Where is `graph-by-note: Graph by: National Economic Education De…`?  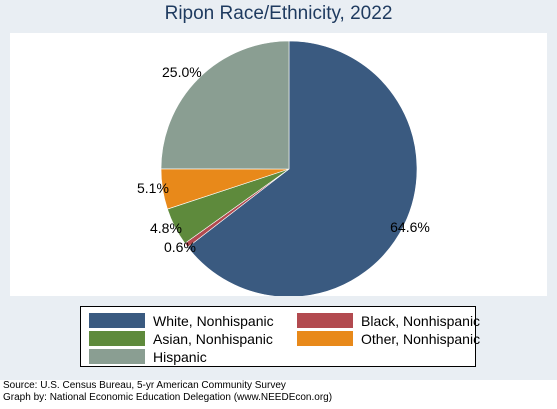
graph-by-note: Graph by: National Economic Education De… is located at coordinates (168, 397).